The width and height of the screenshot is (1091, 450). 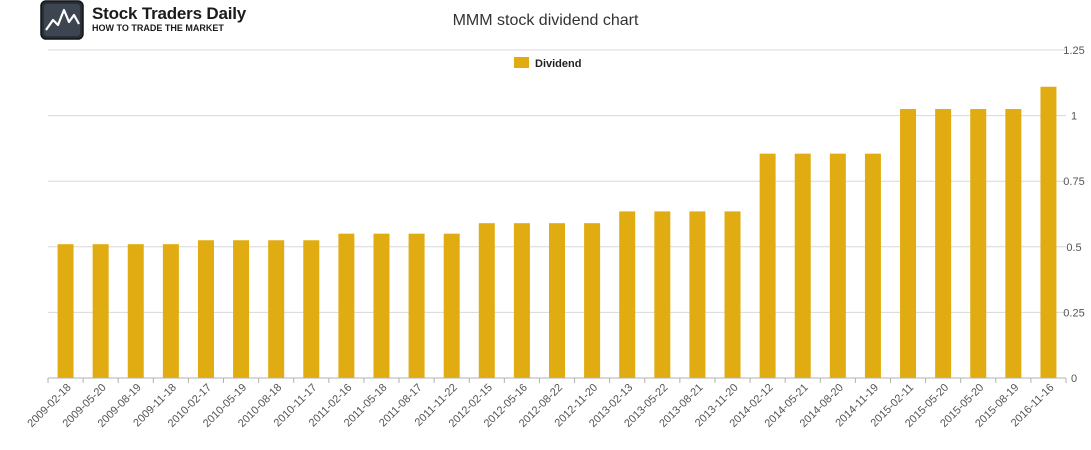 I want to click on legend-label-dividend: Dividend, so click(x=558, y=64).